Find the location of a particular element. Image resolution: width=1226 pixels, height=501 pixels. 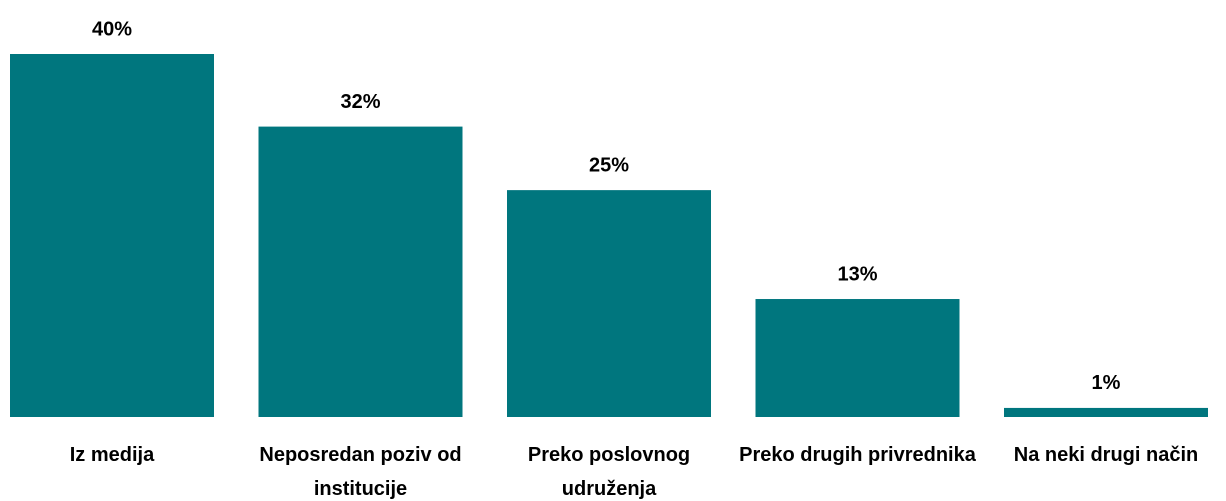

x-tick-label: Neposredan poziv od institucije is located at coordinates (360, 472).